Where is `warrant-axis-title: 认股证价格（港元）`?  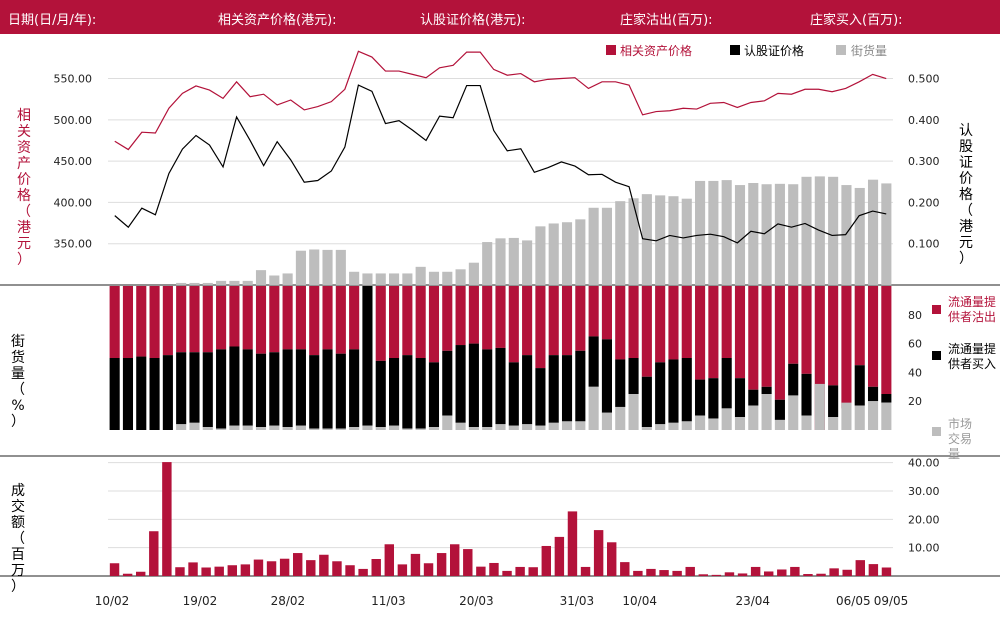 warrant-axis-title: 认股证价格（港元） is located at coordinates (966, 195).